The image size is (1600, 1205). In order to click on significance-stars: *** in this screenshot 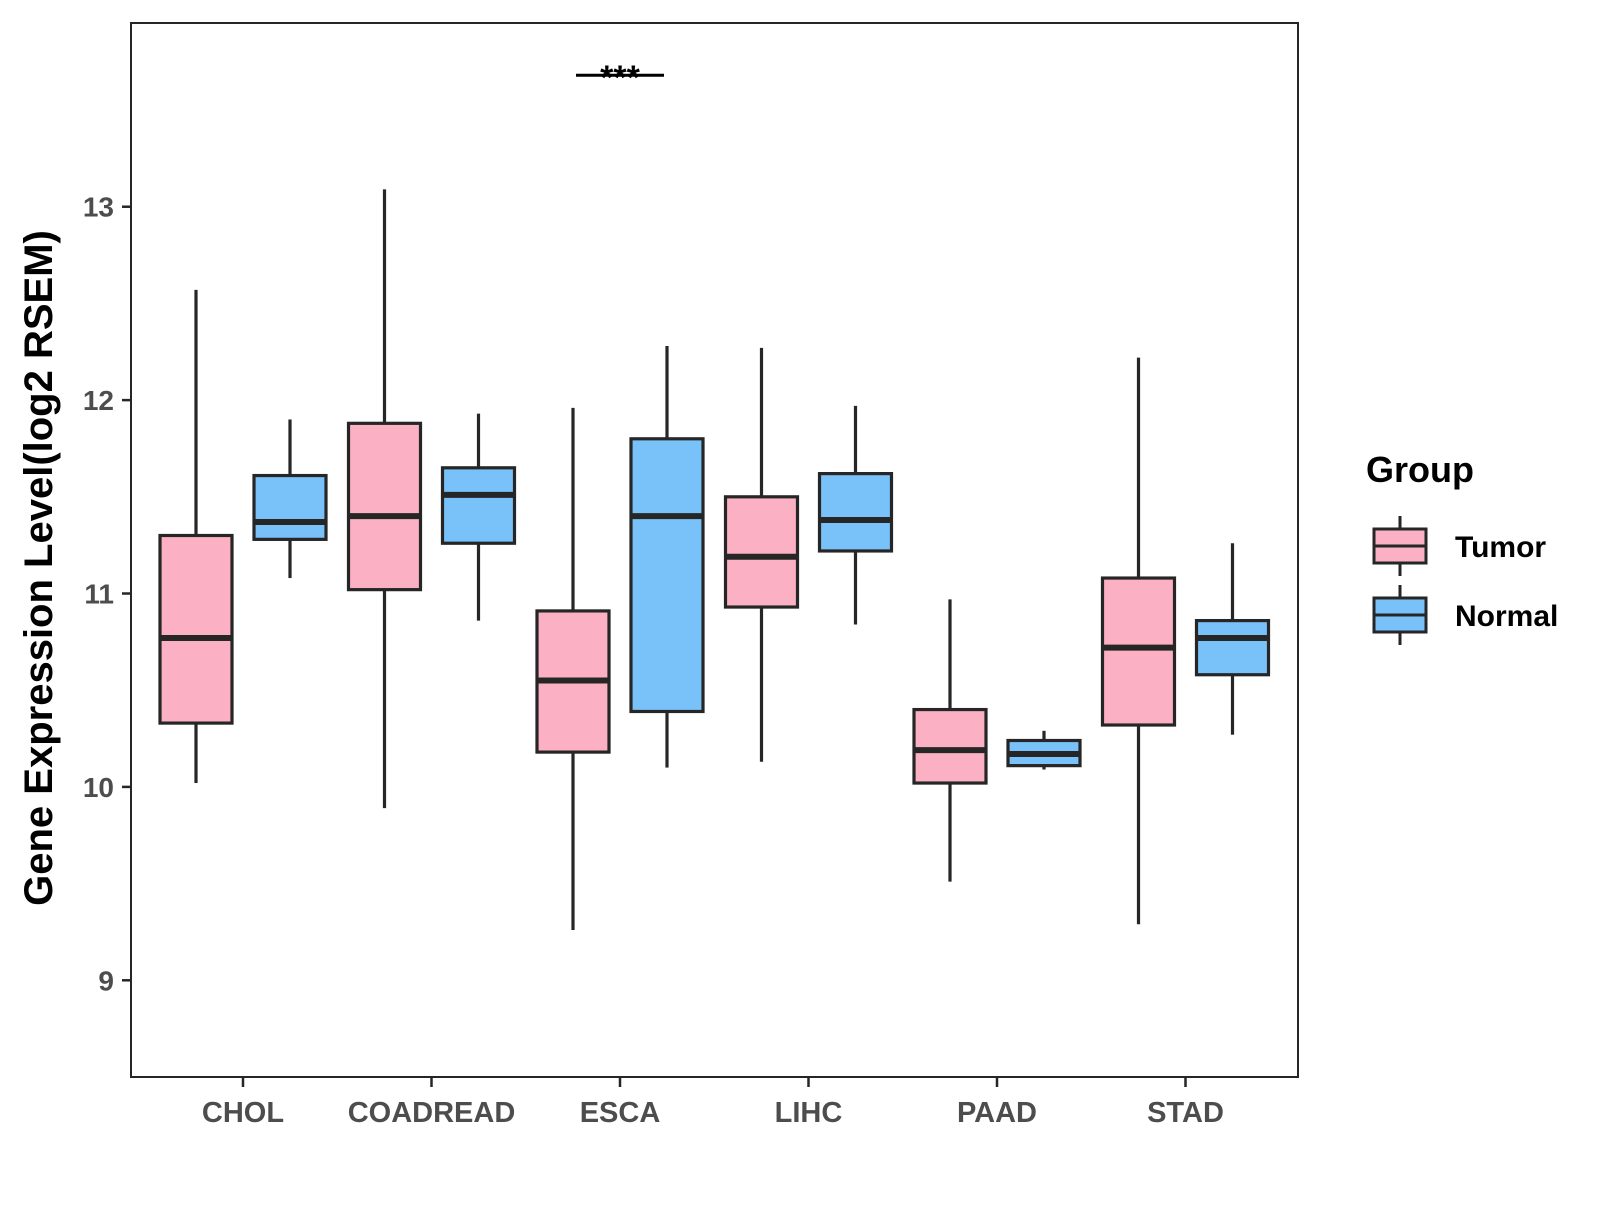, I will do `click(620, 78)`.